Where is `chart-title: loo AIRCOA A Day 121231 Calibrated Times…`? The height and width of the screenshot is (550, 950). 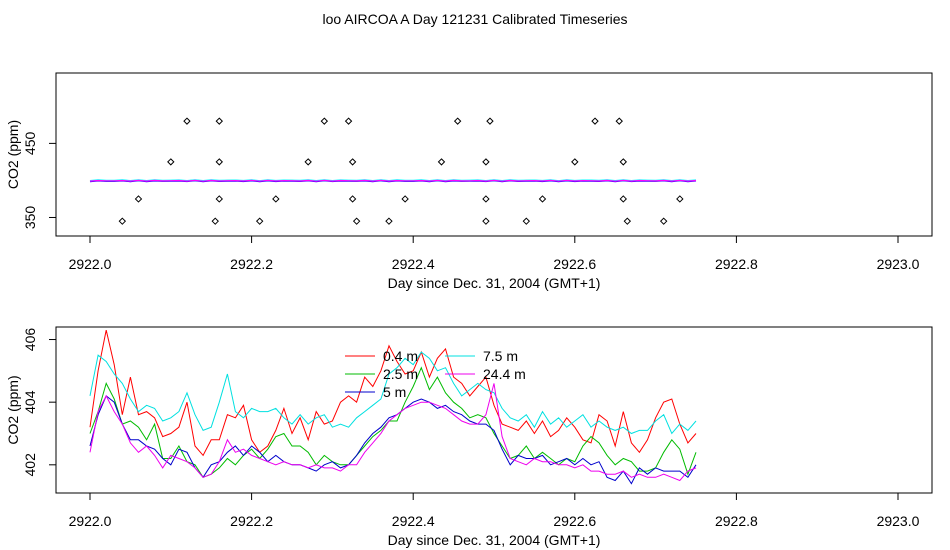
chart-title: loo AIRCOA A Day 121231 Calibrated Times… is located at coordinates (475, 19).